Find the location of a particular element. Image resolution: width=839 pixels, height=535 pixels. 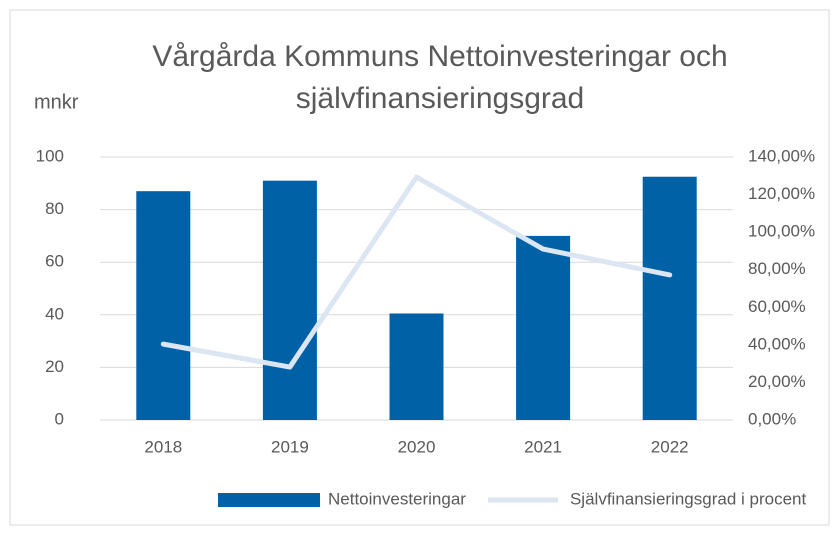

y2-tick-label: 40,00% is located at coordinates (777, 343).